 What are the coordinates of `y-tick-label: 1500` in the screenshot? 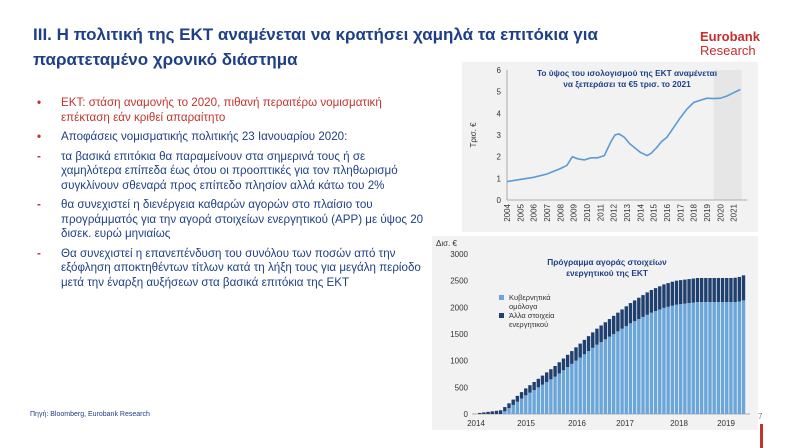 It's located at (459, 334).